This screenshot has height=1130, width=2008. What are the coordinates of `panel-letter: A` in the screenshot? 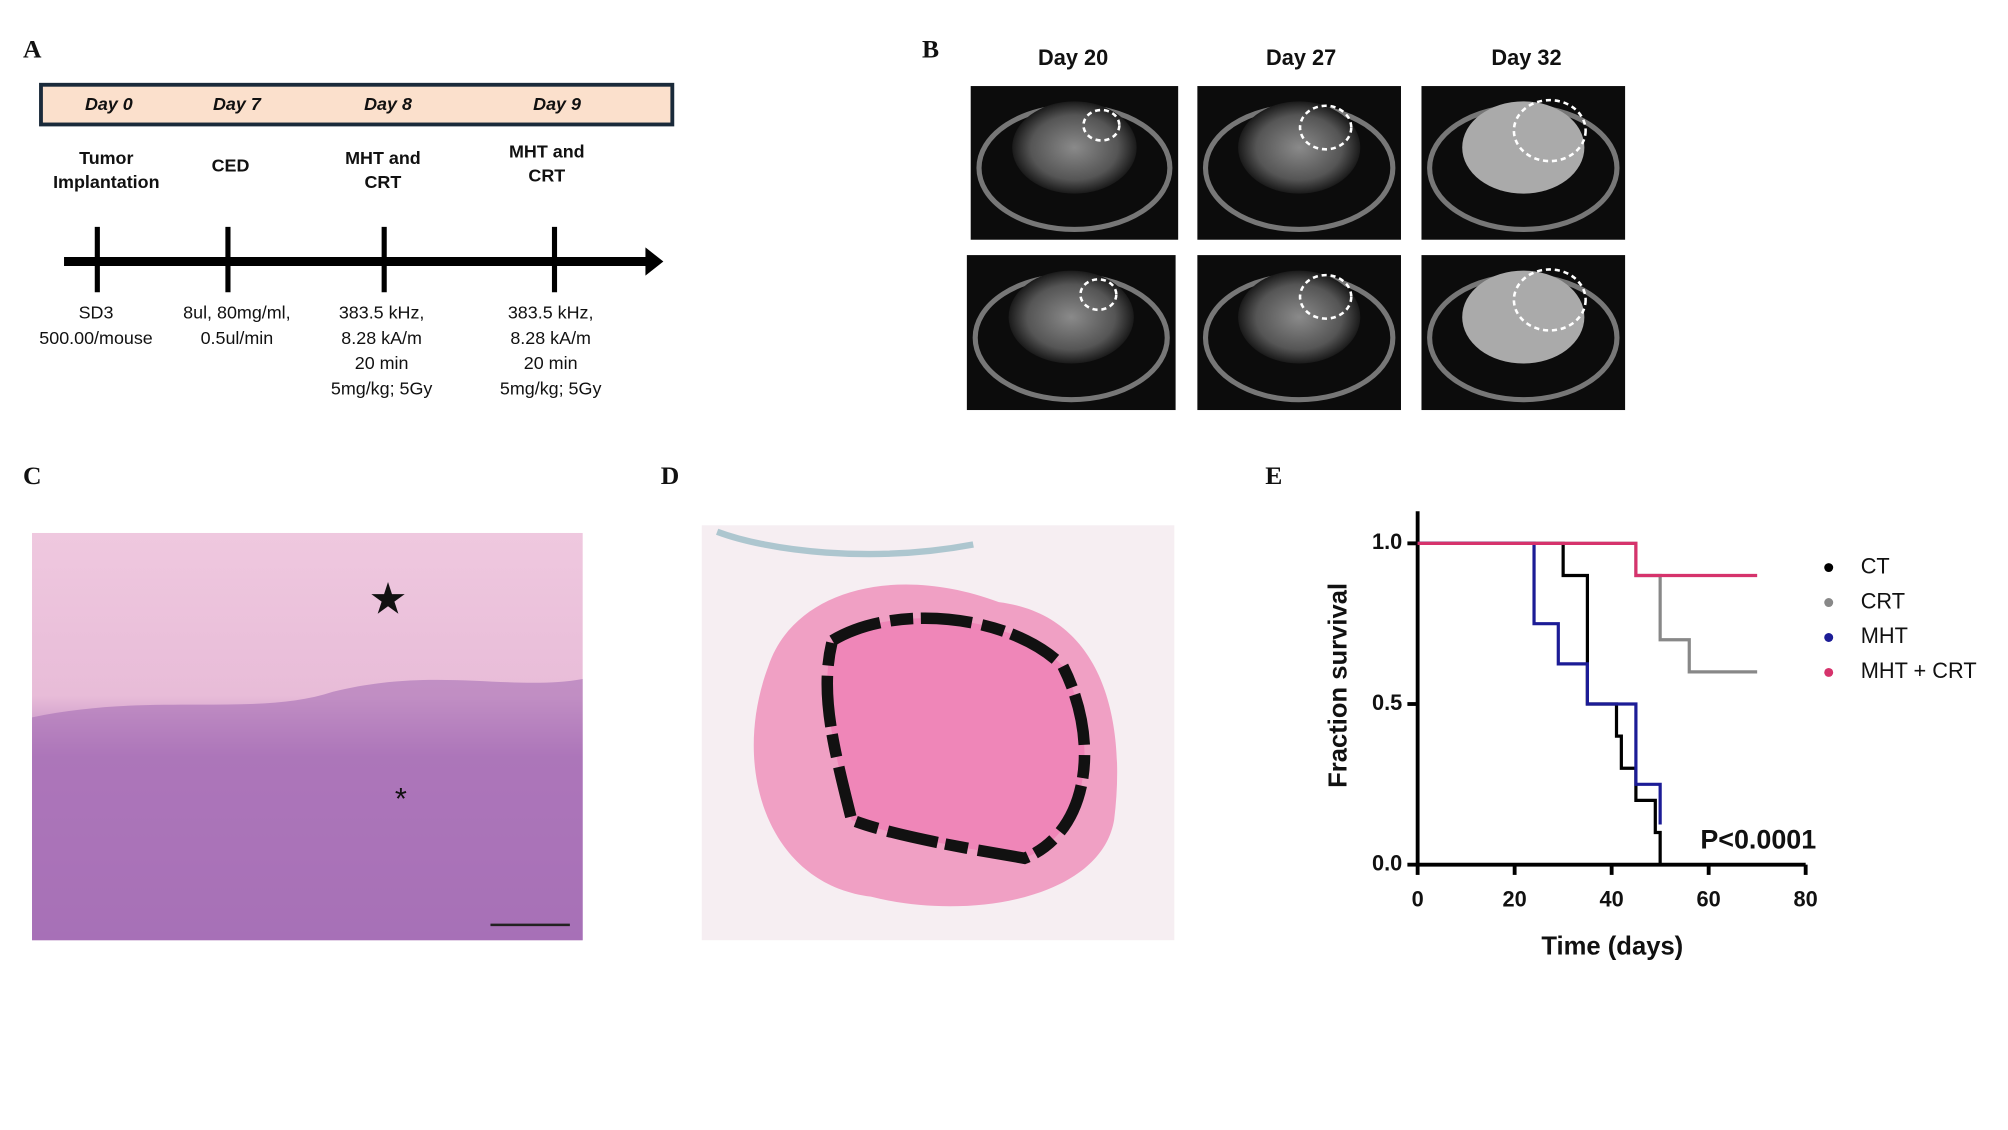 It's located at (32, 48).